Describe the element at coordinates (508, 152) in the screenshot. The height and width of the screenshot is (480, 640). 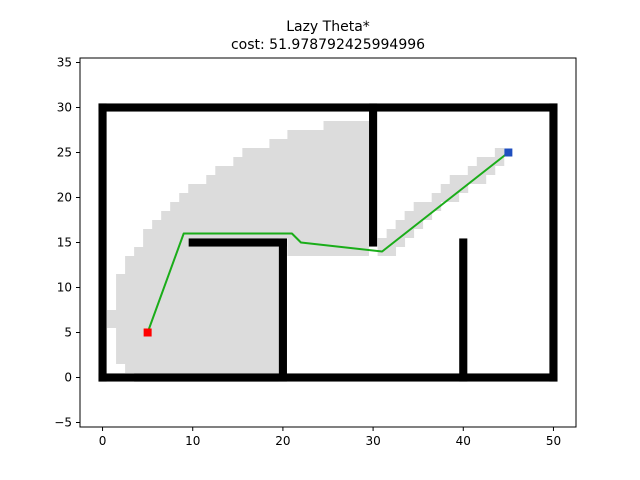
I see `goal-marker` at that location.